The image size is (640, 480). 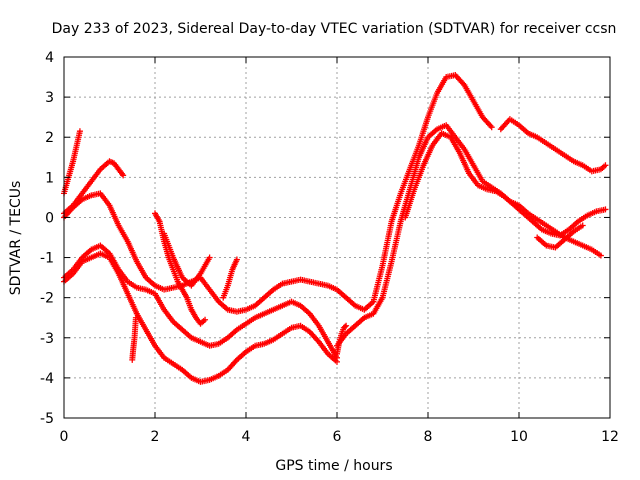 What do you see at coordinates (47, 419) in the screenshot?
I see `y-tick-label: -5` at bounding box center [47, 419].